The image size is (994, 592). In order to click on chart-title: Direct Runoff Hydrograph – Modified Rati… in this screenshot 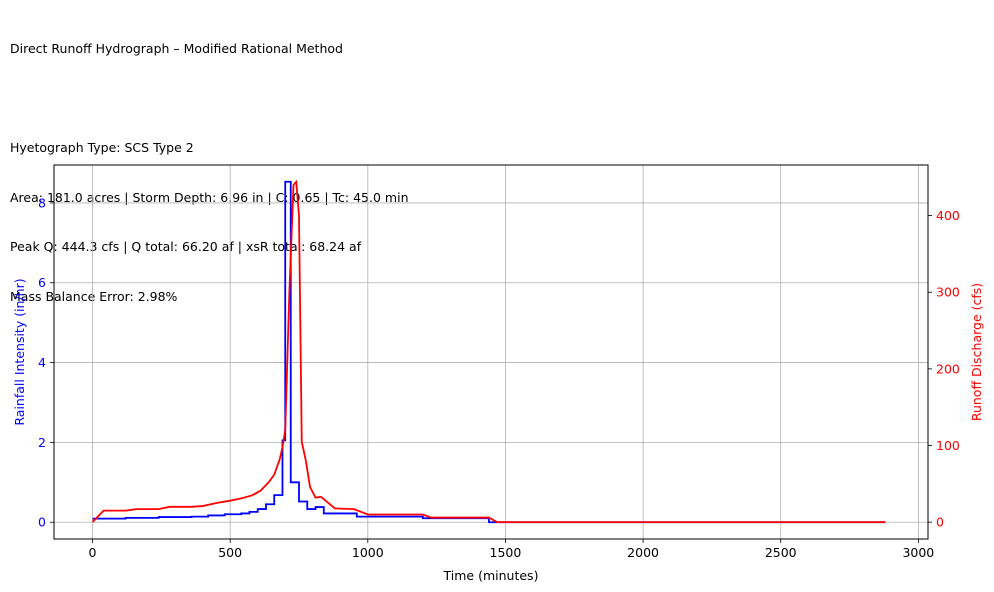, I will do `click(176, 48)`.